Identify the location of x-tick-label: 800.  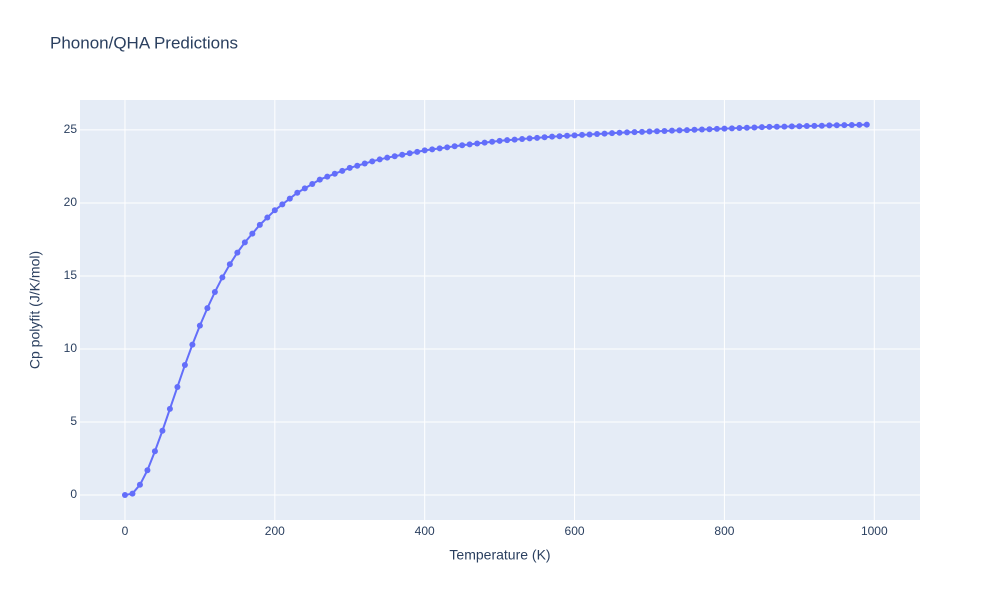
(724, 531).